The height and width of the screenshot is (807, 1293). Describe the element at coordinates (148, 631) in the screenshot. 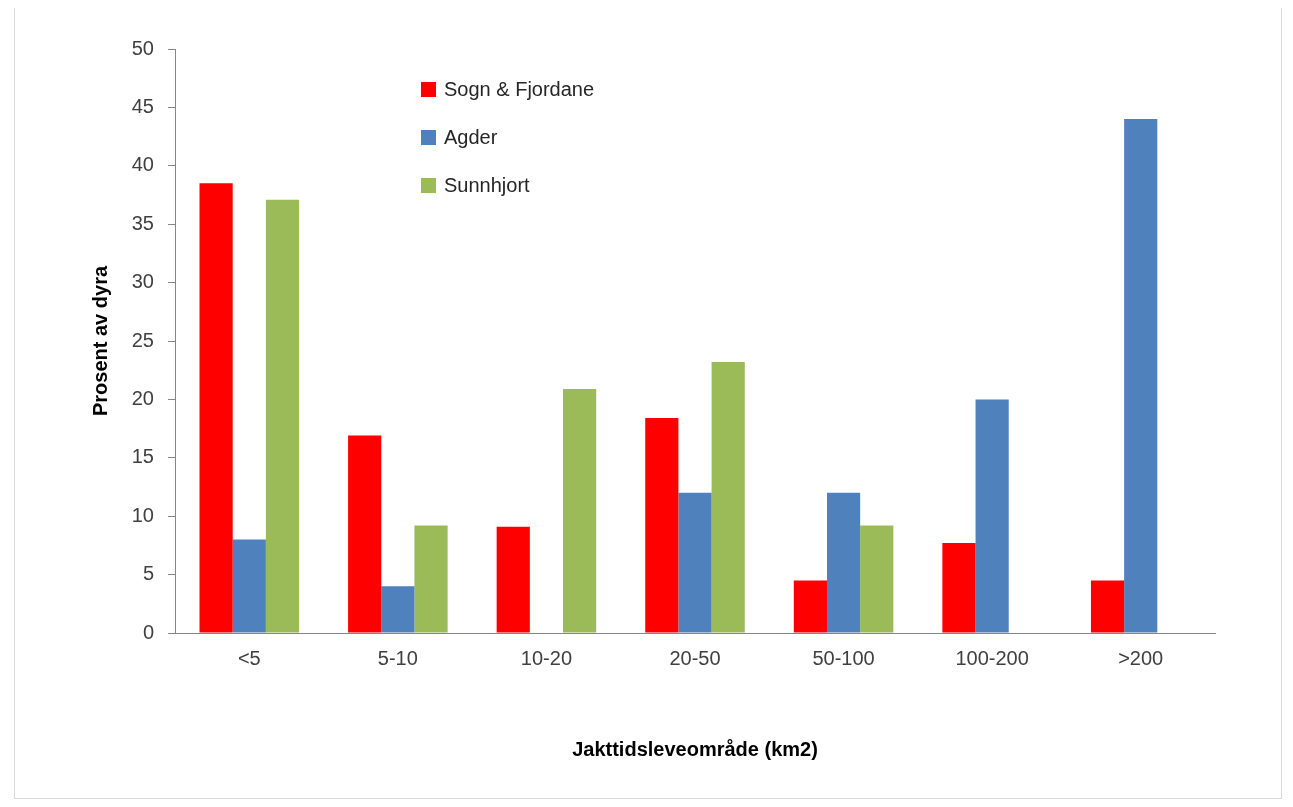

I see `y-tick-label: 0` at that location.